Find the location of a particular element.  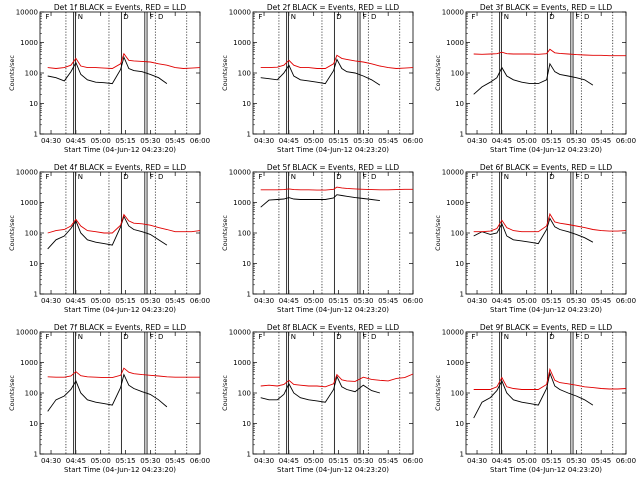

panel-title: Det 4f BLACK = Events, RED = LLD is located at coordinates (120, 167).